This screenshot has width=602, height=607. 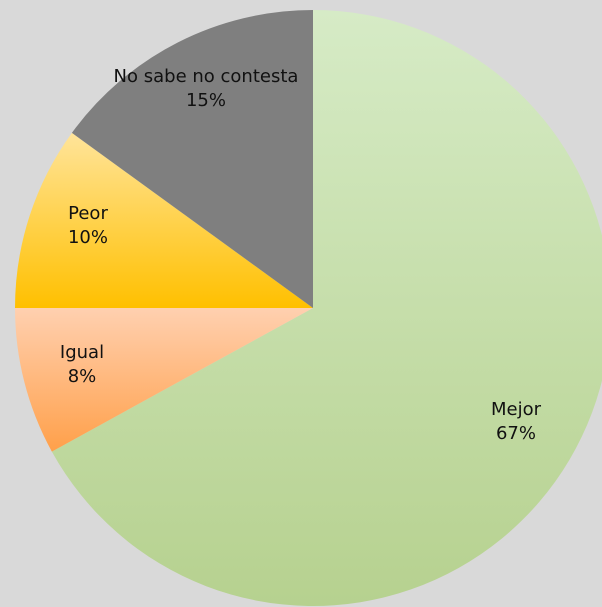 What do you see at coordinates (164, 220) in the screenshot?
I see `pie-slice-peor` at bounding box center [164, 220].